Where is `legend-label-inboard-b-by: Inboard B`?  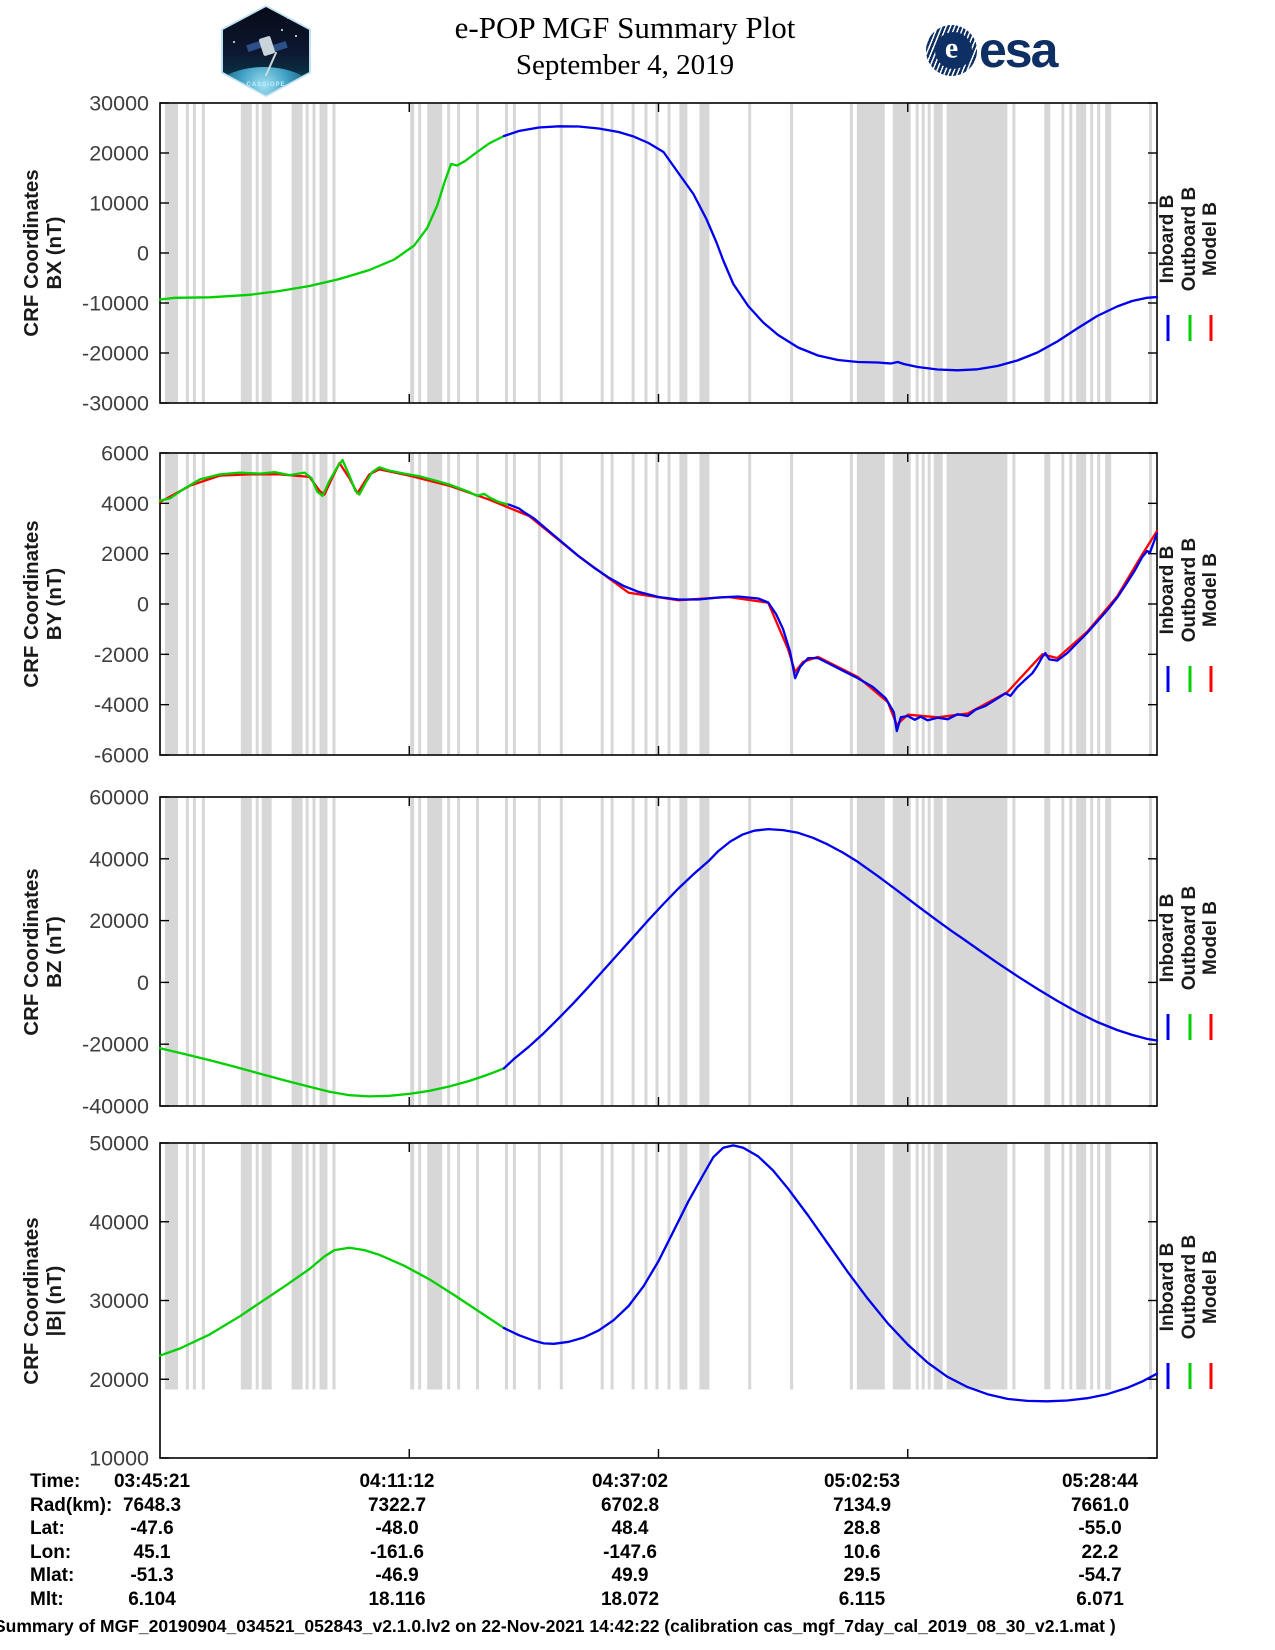
legend-label-inboard-b-by: Inboard B is located at coordinates (1167, 590).